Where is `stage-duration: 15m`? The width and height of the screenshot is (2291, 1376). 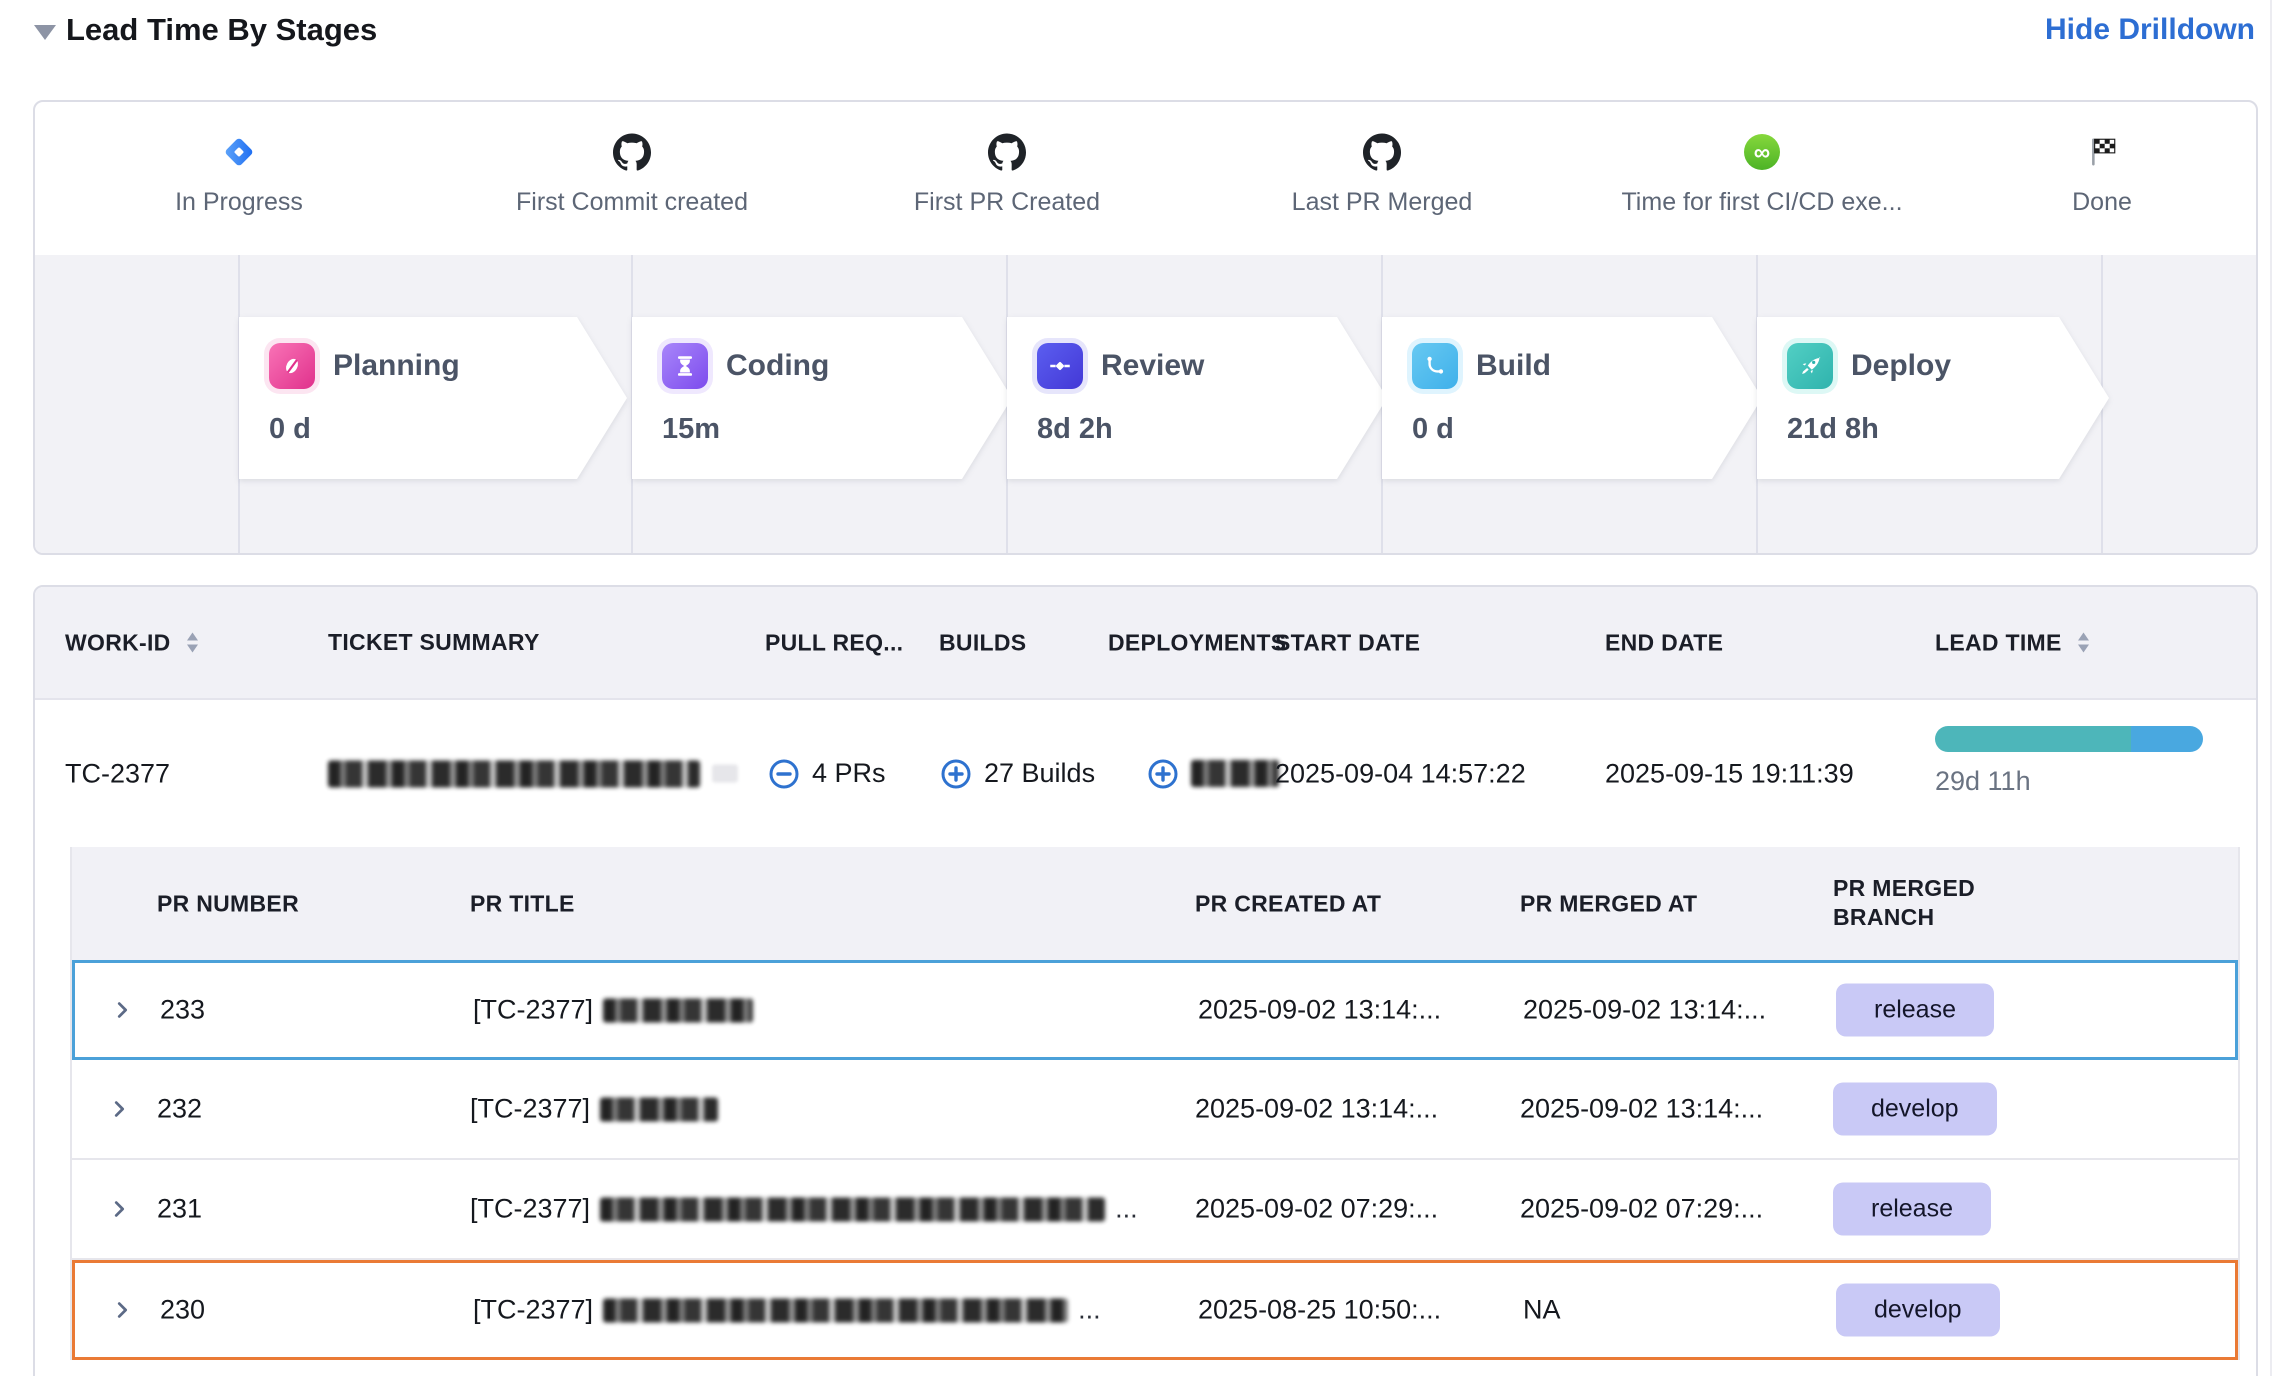 stage-duration: 15m is located at coordinates (691, 429).